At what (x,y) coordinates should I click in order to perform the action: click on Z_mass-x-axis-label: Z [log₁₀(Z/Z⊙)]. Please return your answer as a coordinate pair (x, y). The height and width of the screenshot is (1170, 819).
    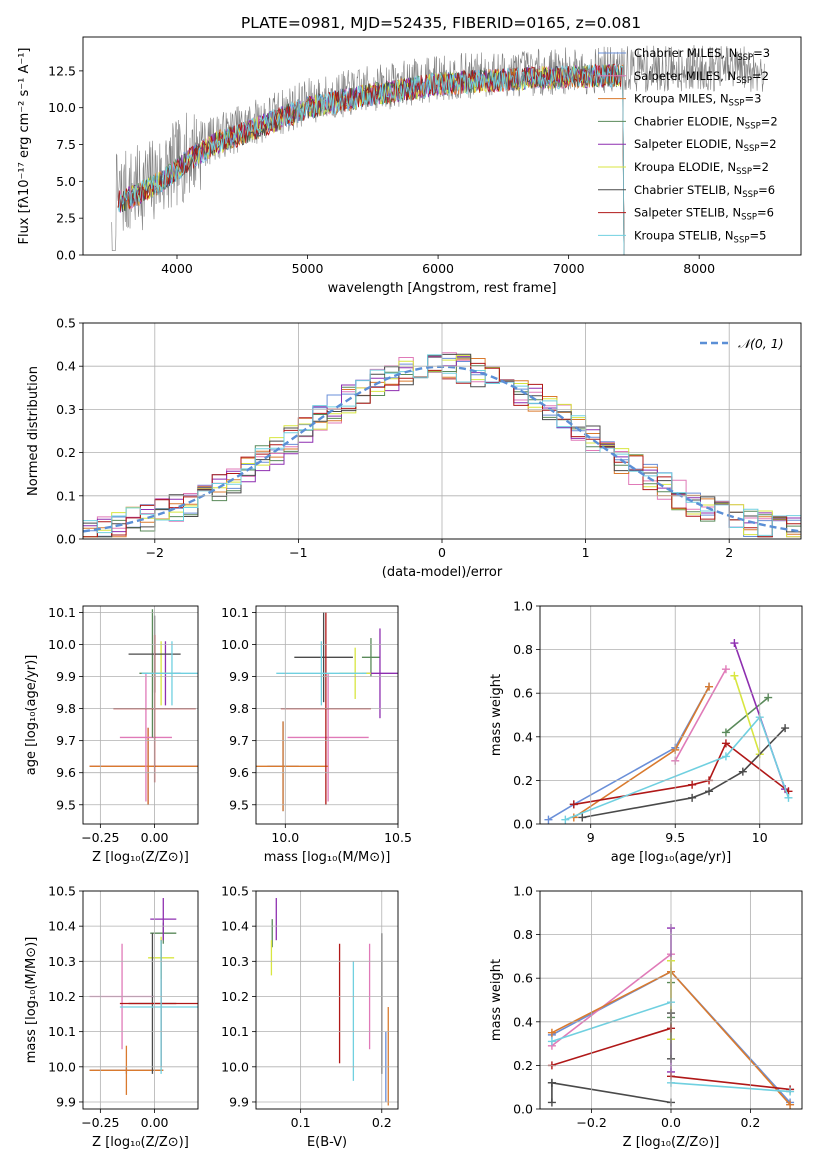
    Looking at the image, I should click on (140, 1142).